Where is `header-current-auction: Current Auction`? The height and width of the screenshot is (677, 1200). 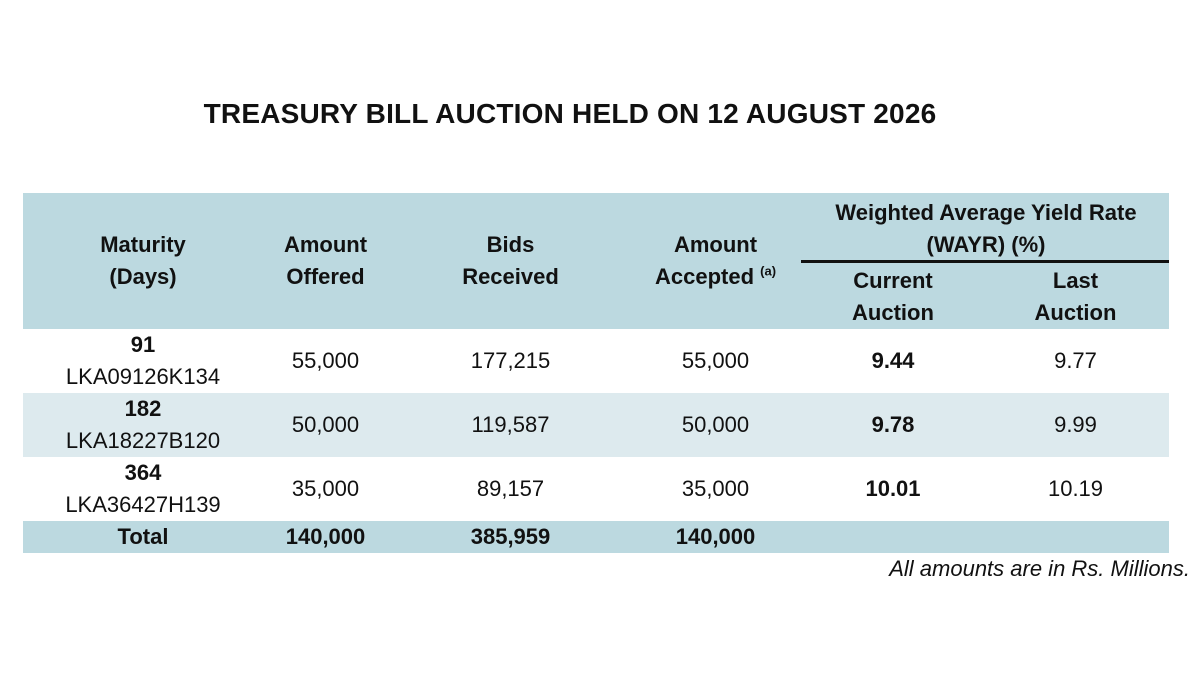
header-current-auction: Current Auction is located at coordinates (893, 297).